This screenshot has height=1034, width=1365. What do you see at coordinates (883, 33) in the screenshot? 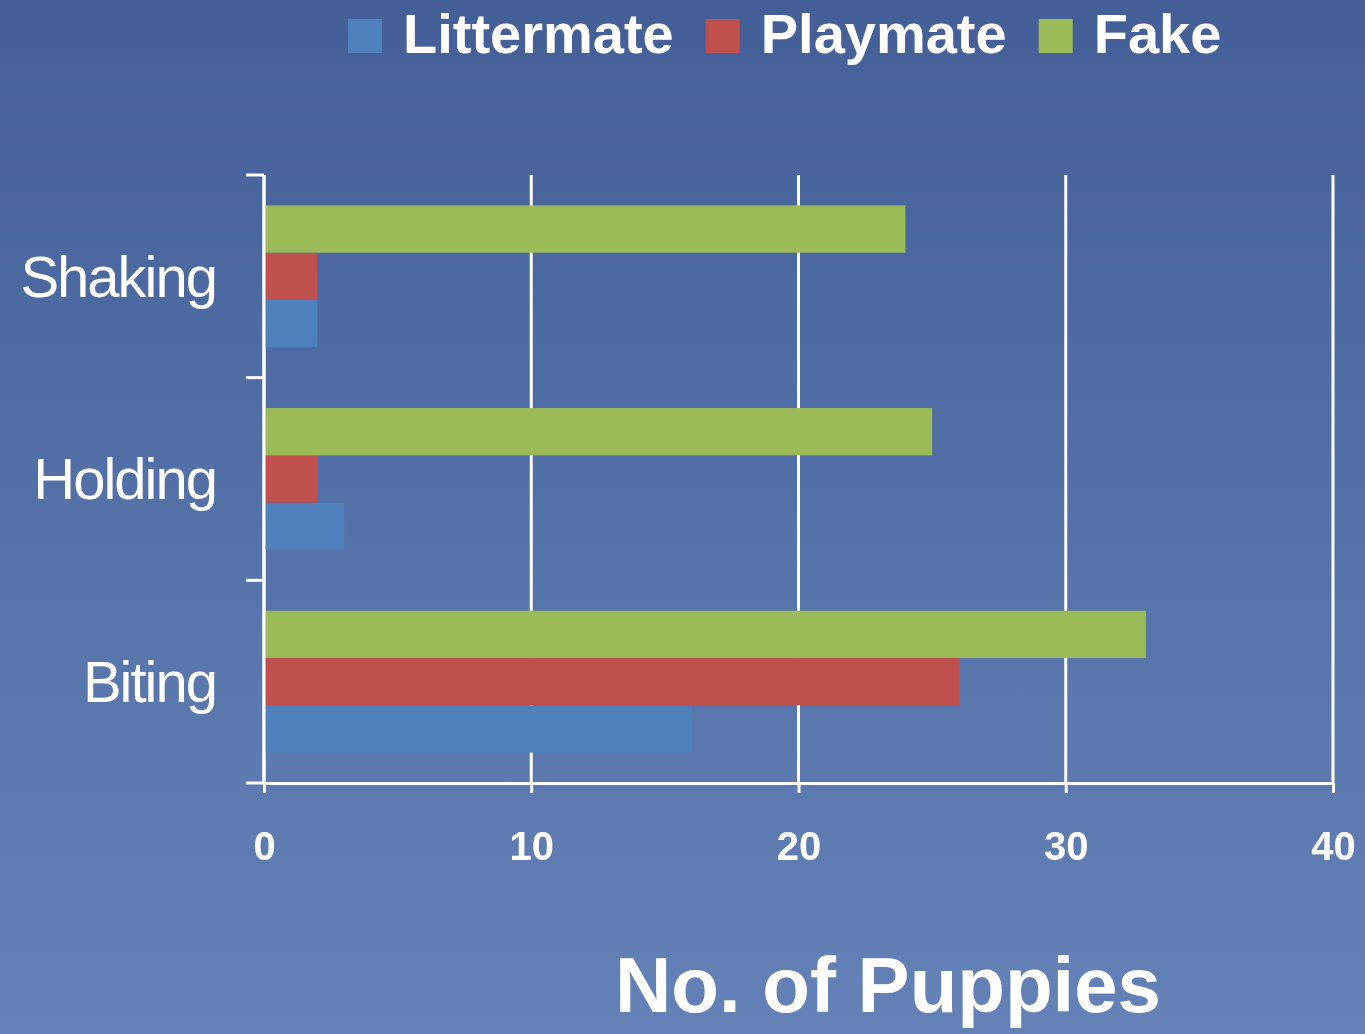
I see `legend-label: Playmate` at bounding box center [883, 33].